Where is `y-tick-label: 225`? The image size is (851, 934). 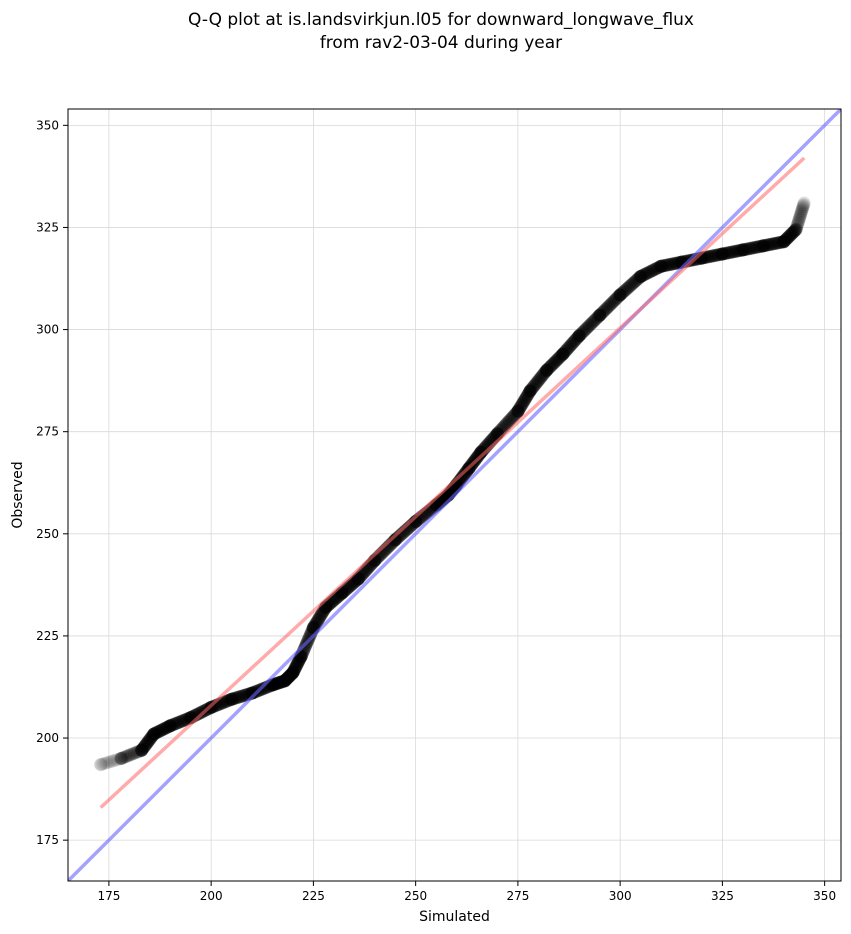
y-tick-label: 225 is located at coordinates (47, 636).